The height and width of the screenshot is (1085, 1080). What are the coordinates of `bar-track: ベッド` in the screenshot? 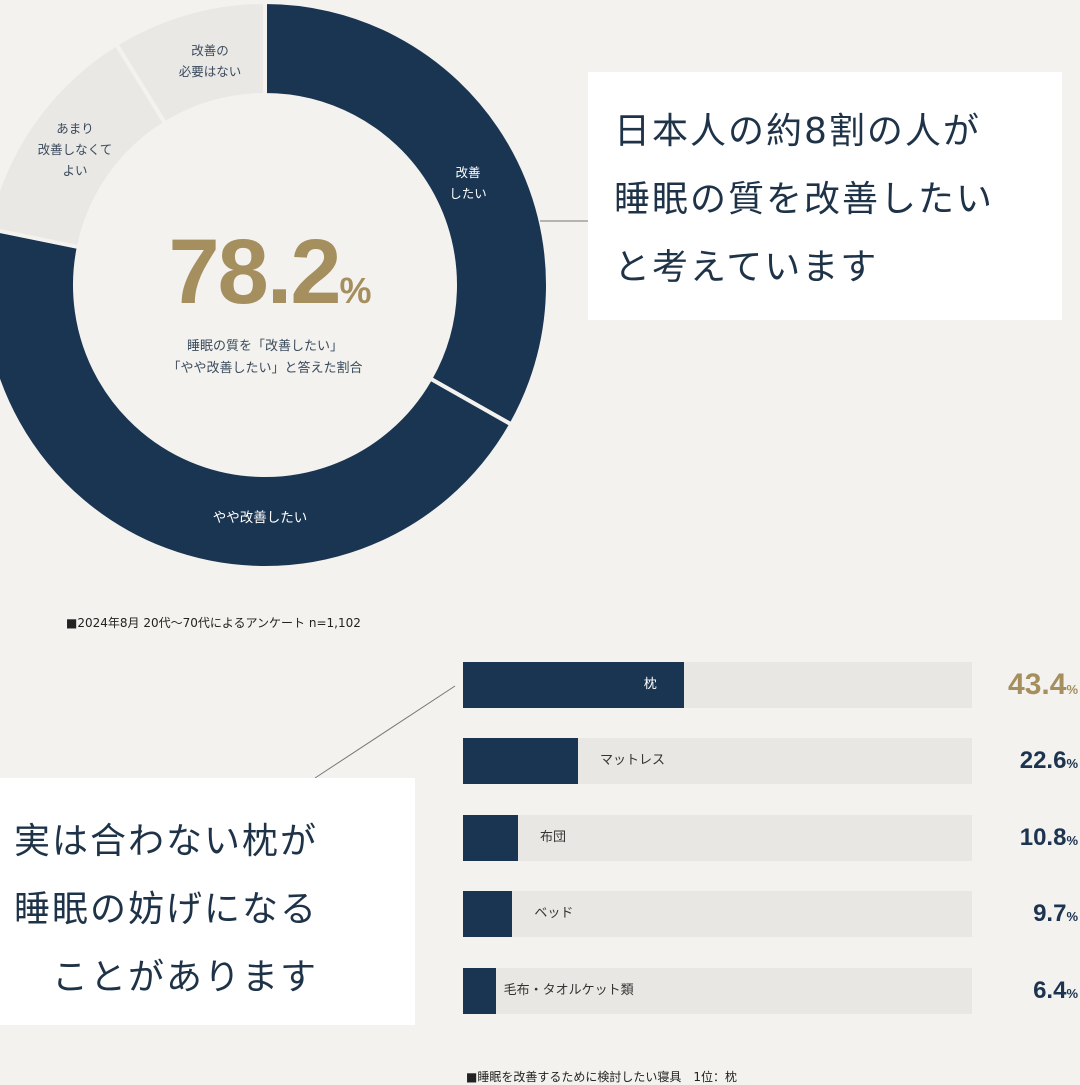 It's located at (717, 914).